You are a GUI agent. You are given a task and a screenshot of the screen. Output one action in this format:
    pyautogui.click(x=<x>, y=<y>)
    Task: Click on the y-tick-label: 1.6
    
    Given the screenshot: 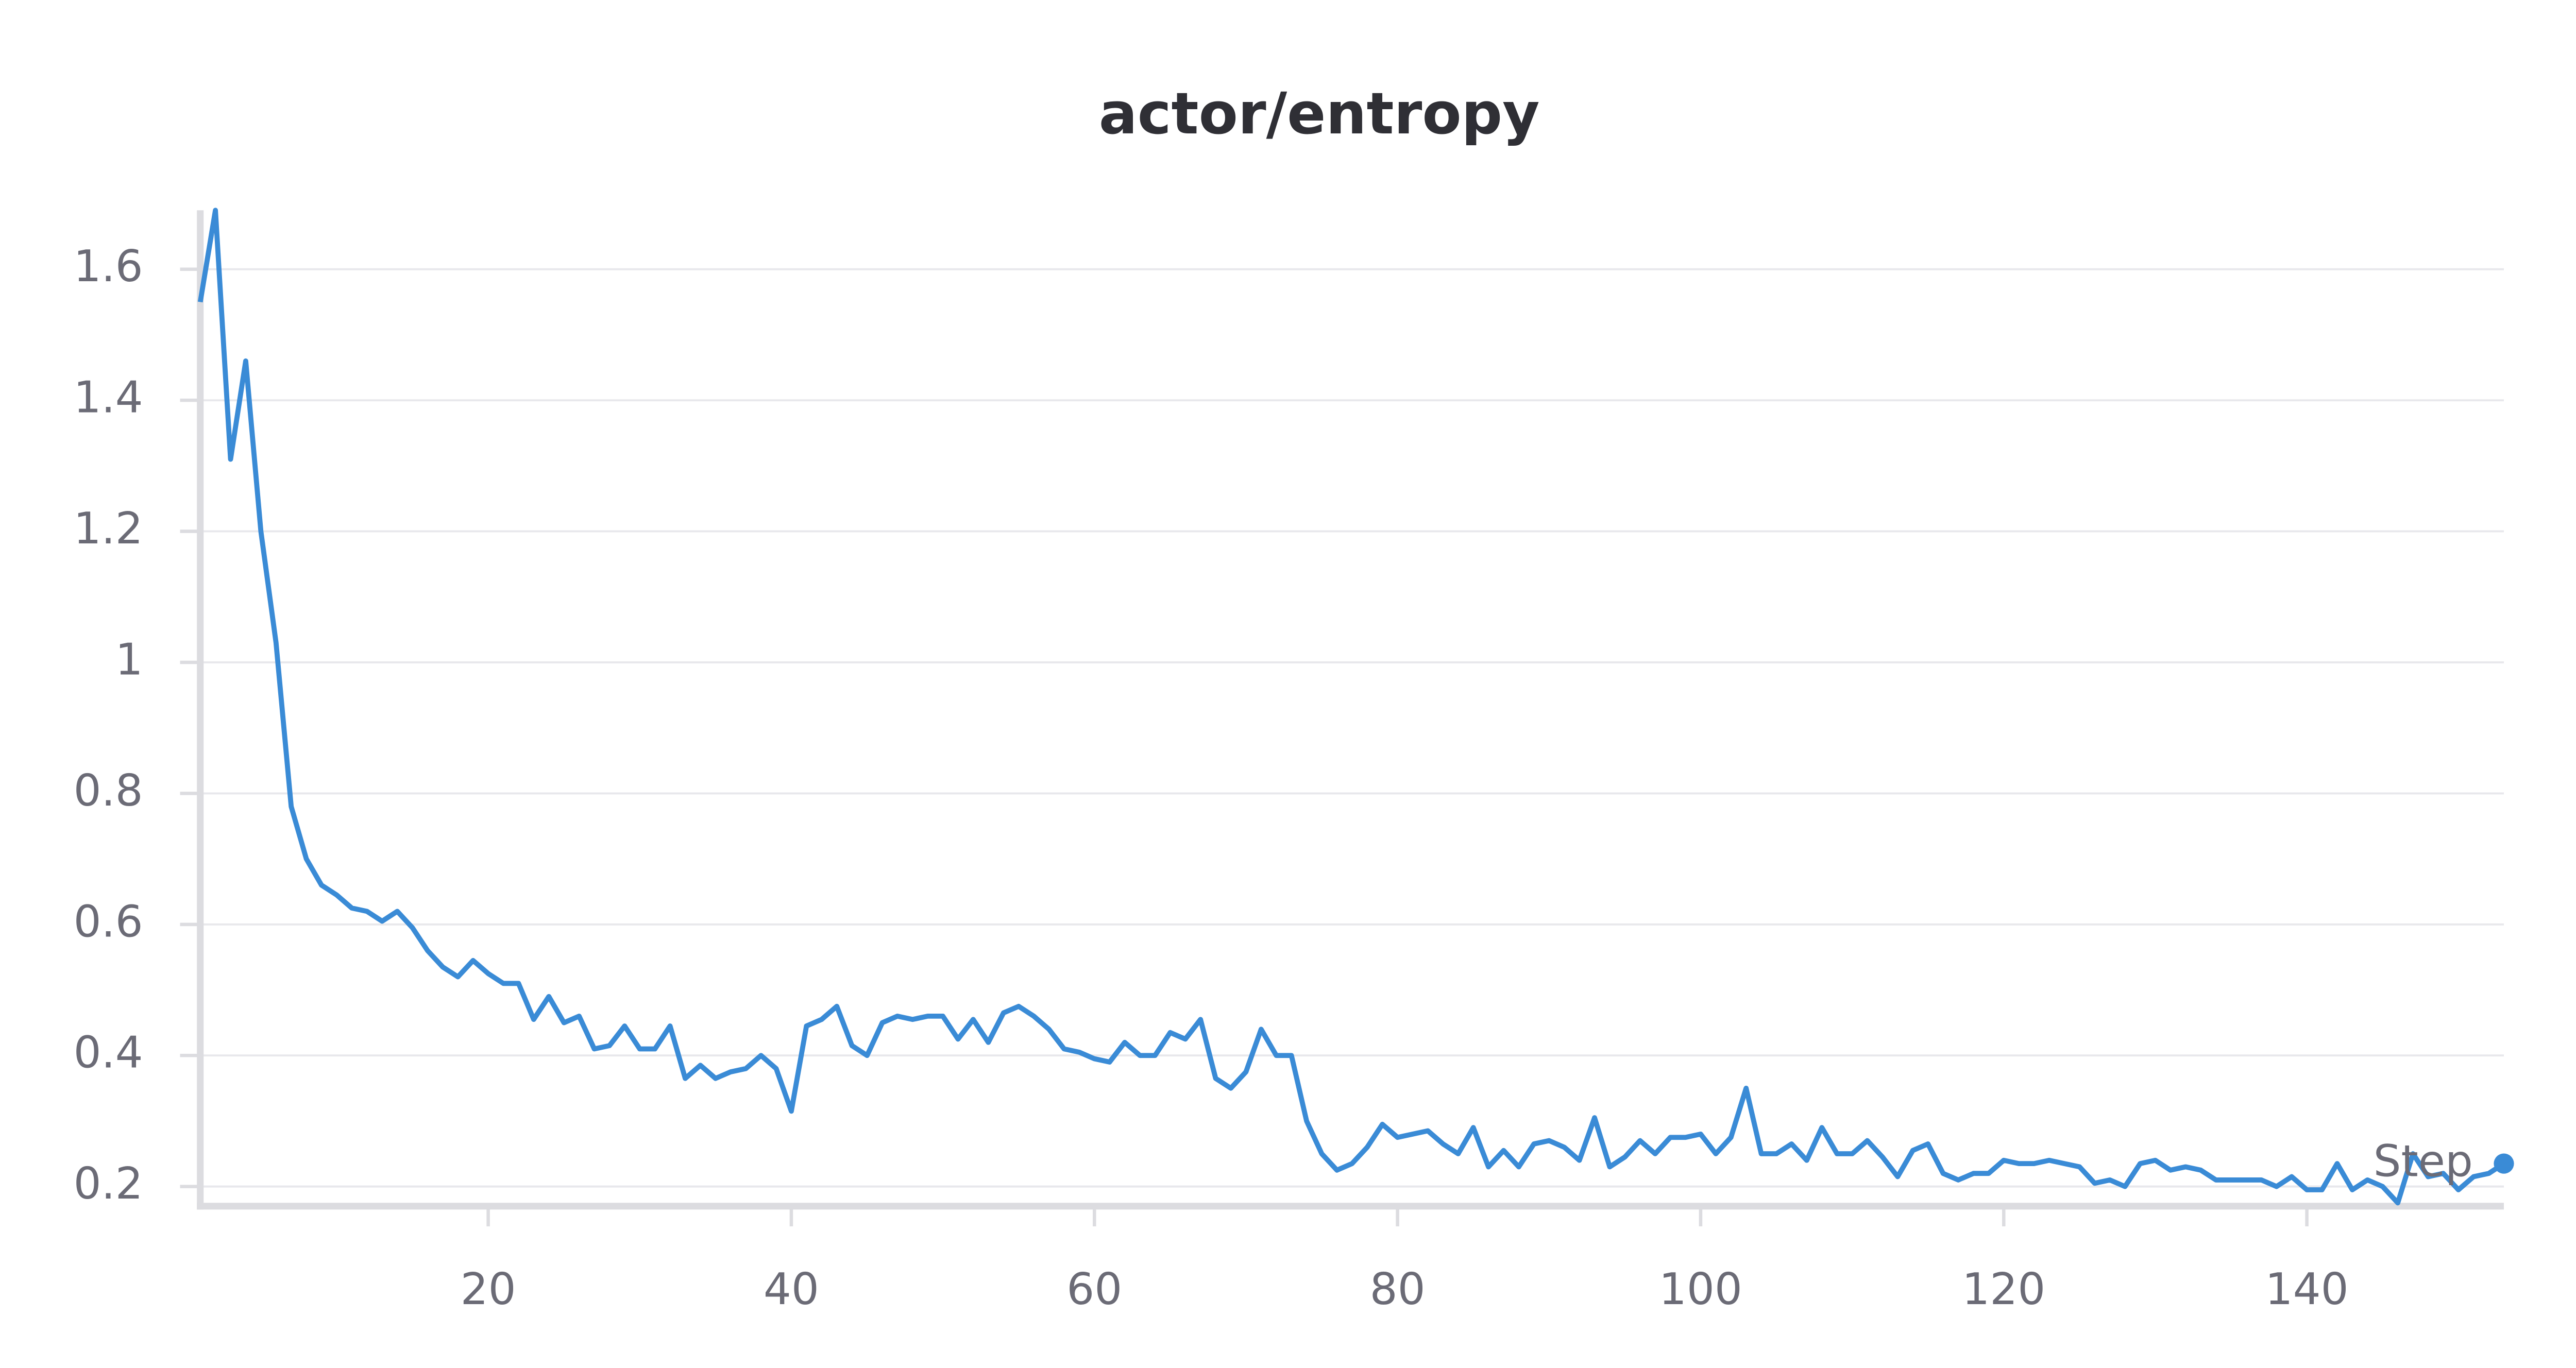 What is the action you would take?
    pyautogui.click(x=108, y=266)
    